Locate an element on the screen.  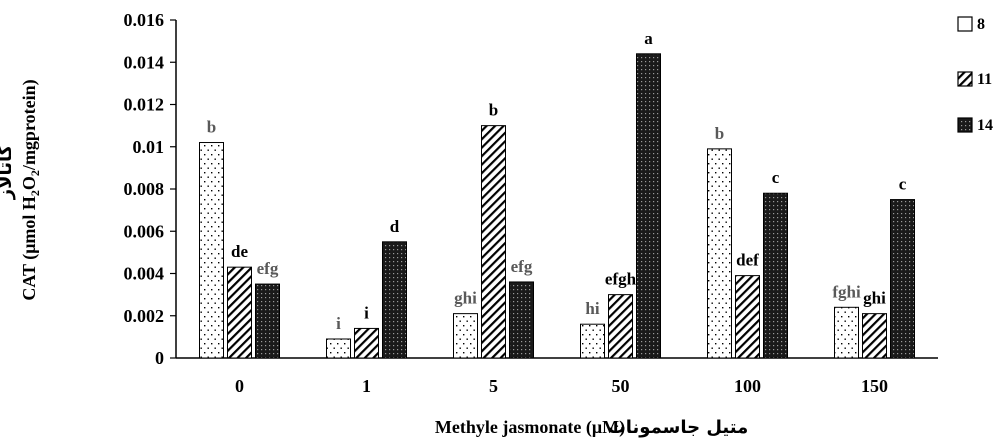
legend-label-14: 14 is located at coordinates (985, 125).